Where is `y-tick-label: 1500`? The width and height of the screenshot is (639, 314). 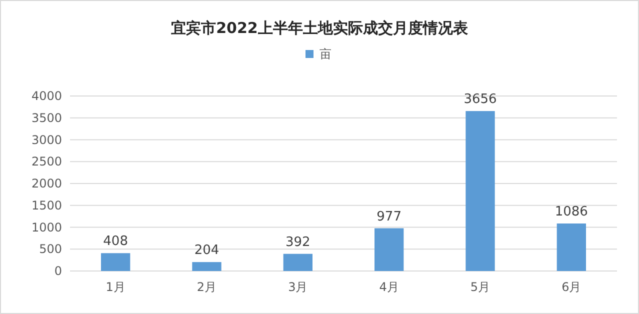 y-tick-label: 1500 is located at coordinates (46, 205).